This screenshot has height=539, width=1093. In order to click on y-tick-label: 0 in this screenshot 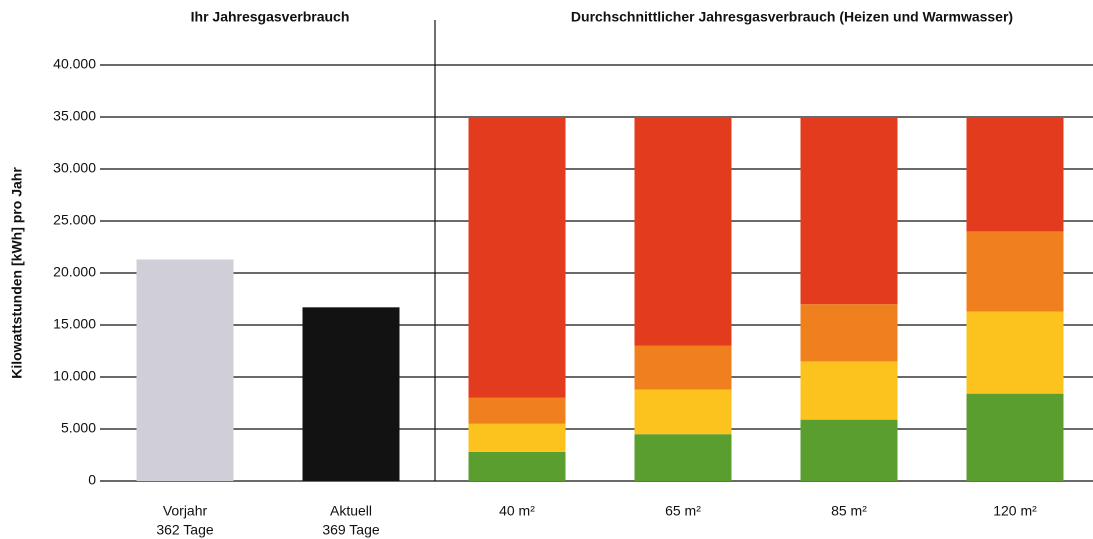, I will do `click(92, 480)`.